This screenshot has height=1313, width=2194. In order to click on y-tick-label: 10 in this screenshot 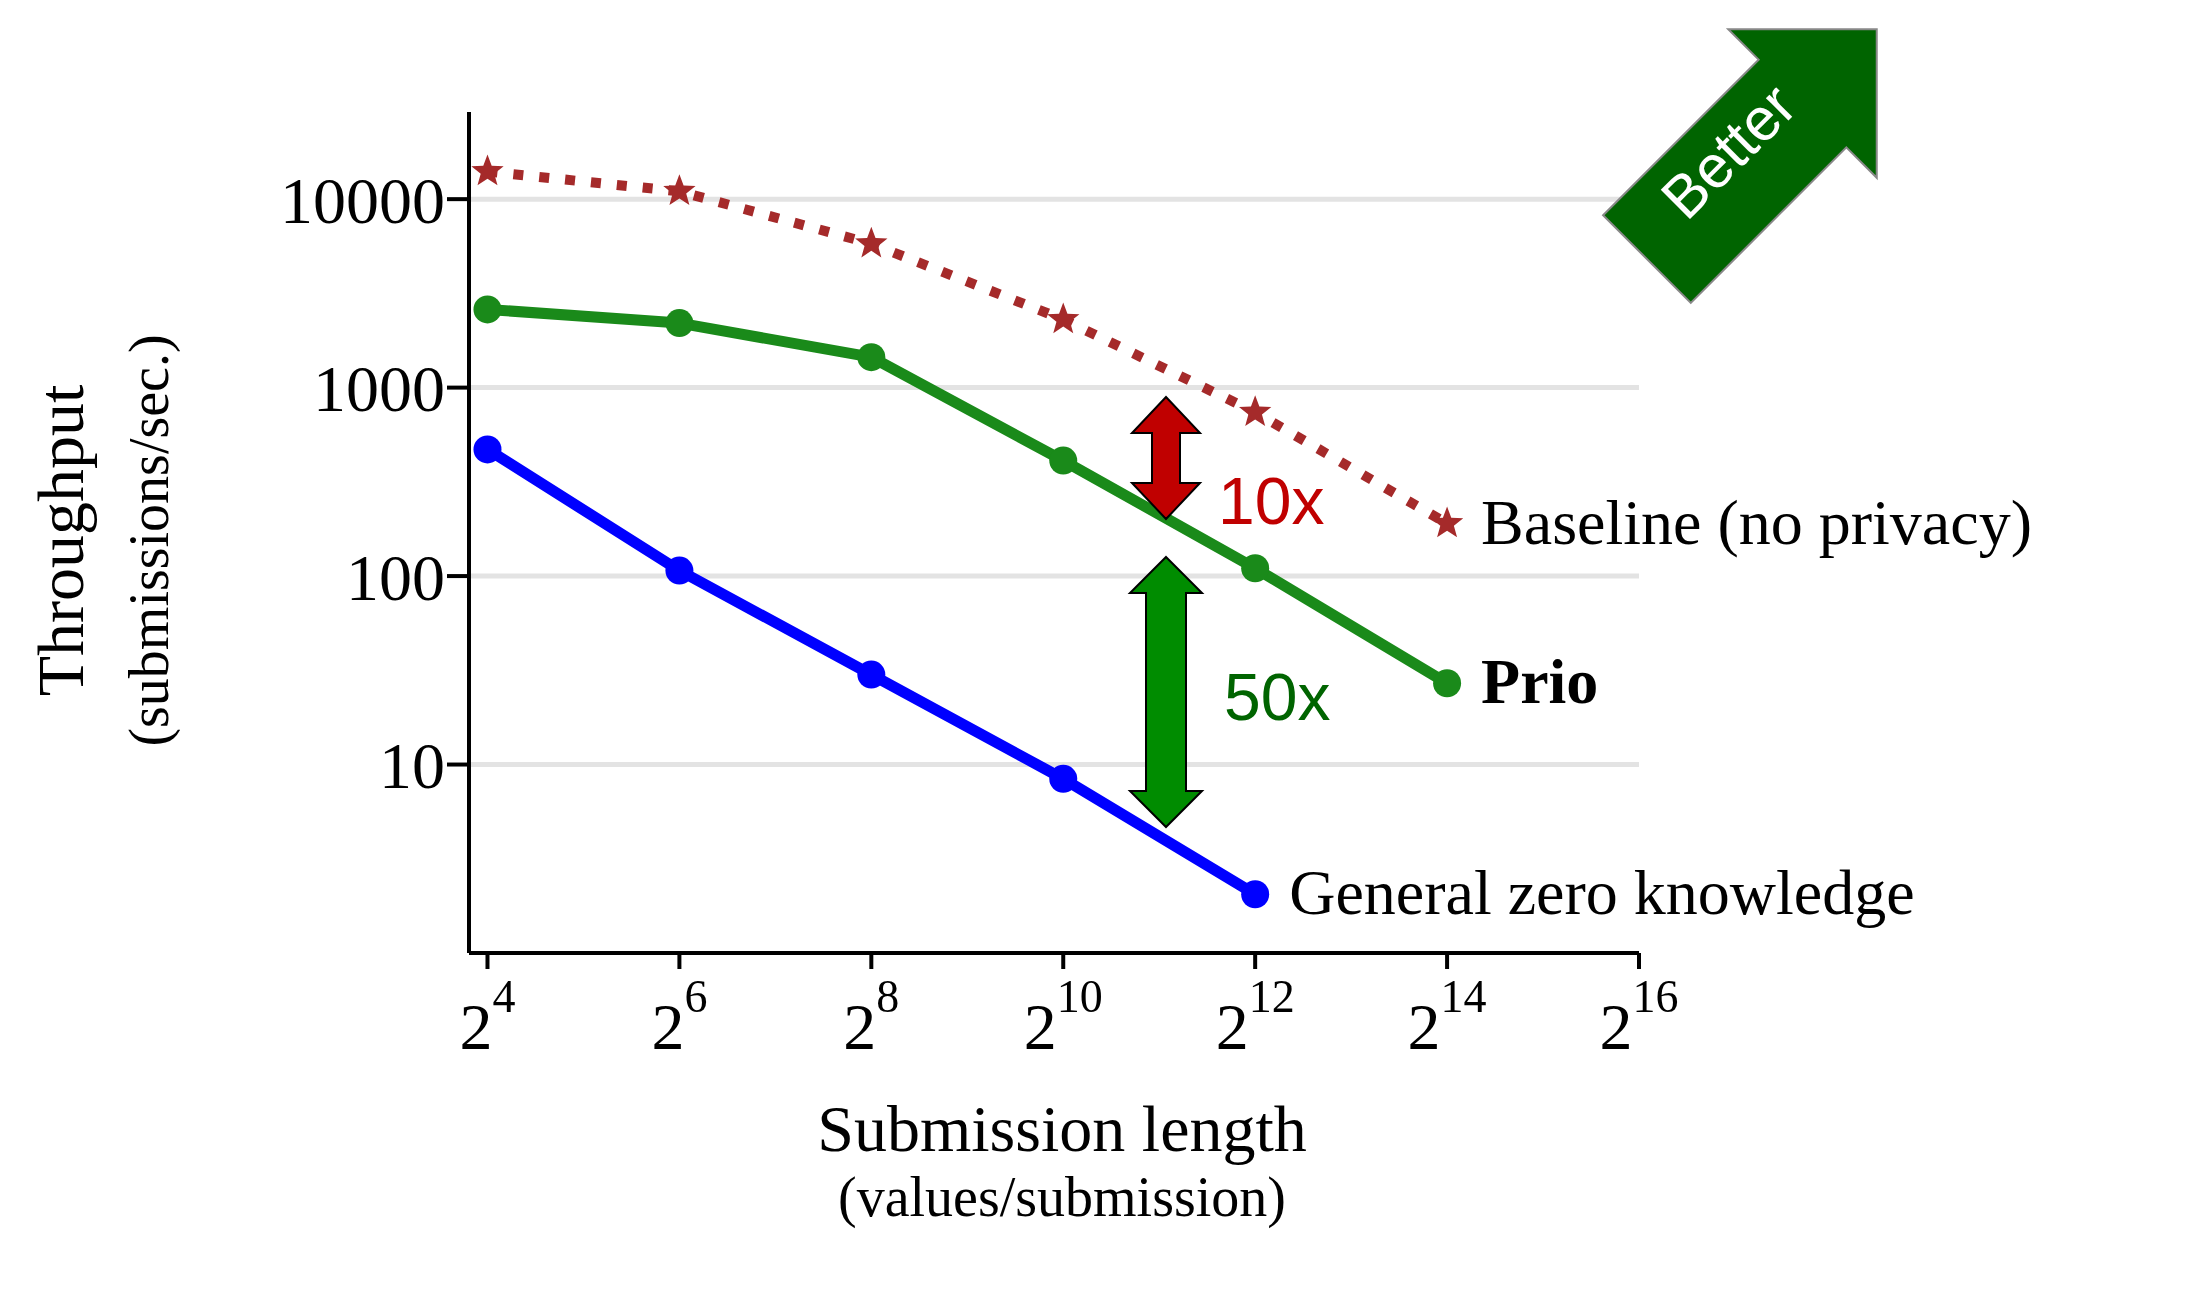, I will do `click(412, 765)`.